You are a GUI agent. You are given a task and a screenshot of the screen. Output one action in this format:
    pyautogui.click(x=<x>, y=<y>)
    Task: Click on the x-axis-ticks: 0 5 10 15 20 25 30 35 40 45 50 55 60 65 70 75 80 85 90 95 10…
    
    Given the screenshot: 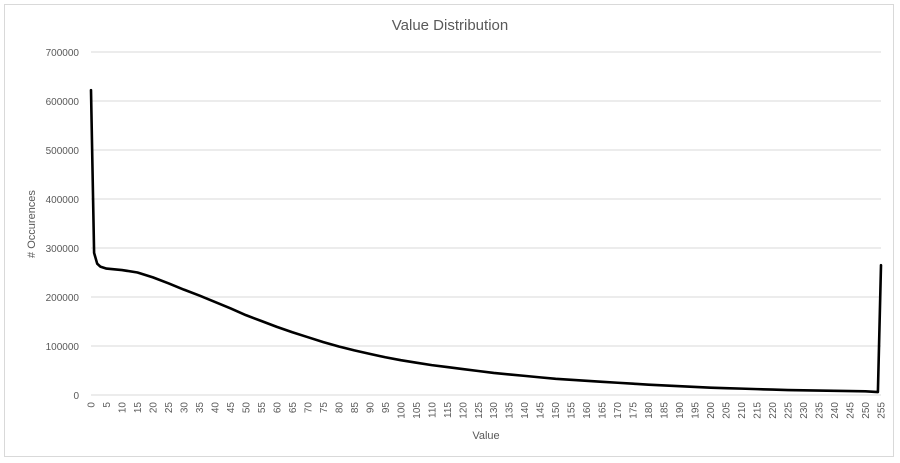 What is the action you would take?
    pyautogui.click(x=487, y=410)
    